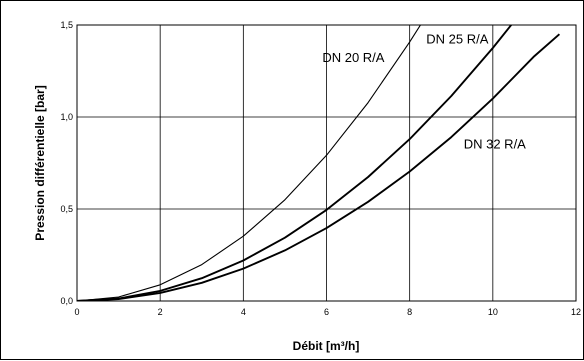 This screenshot has width=584, height=361. Describe the element at coordinates (160, 312) in the screenshot. I see `x-tick-label: 2` at that location.